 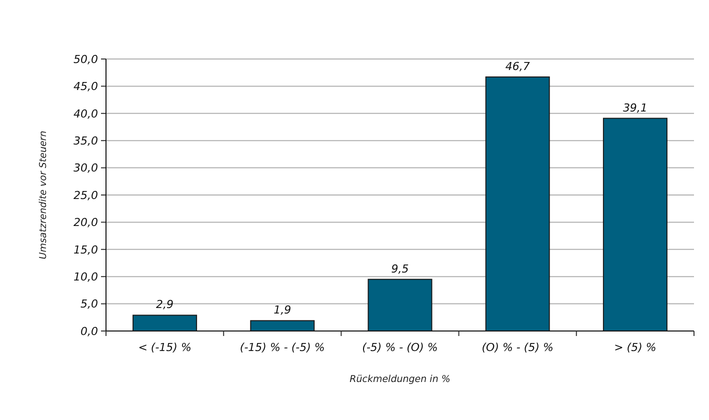 What do you see at coordinates (518, 347) in the screenshot?
I see `x-tick-label: (O) % - (5) %` at bounding box center [518, 347].